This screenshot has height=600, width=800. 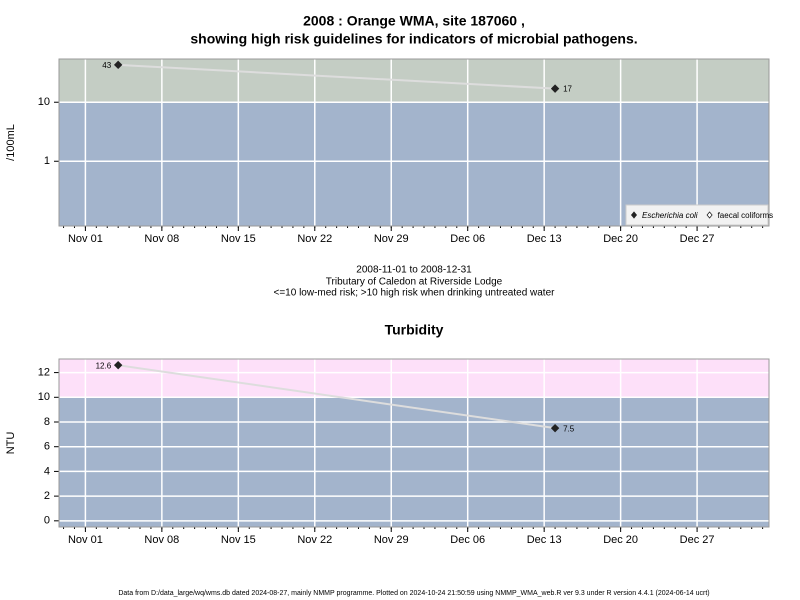 What do you see at coordinates (670, 215) in the screenshot?
I see `legend-label: Escherichia coli` at bounding box center [670, 215].